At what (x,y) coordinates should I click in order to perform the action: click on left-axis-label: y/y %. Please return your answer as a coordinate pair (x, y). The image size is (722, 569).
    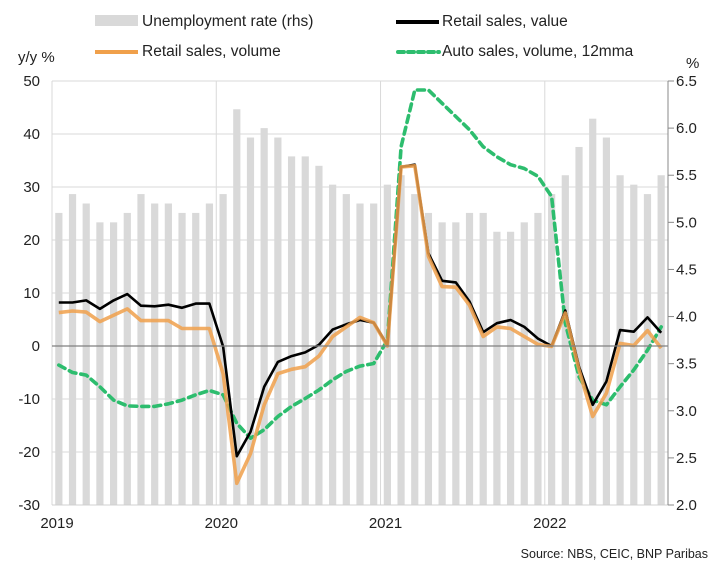
    Looking at the image, I should click on (36, 57).